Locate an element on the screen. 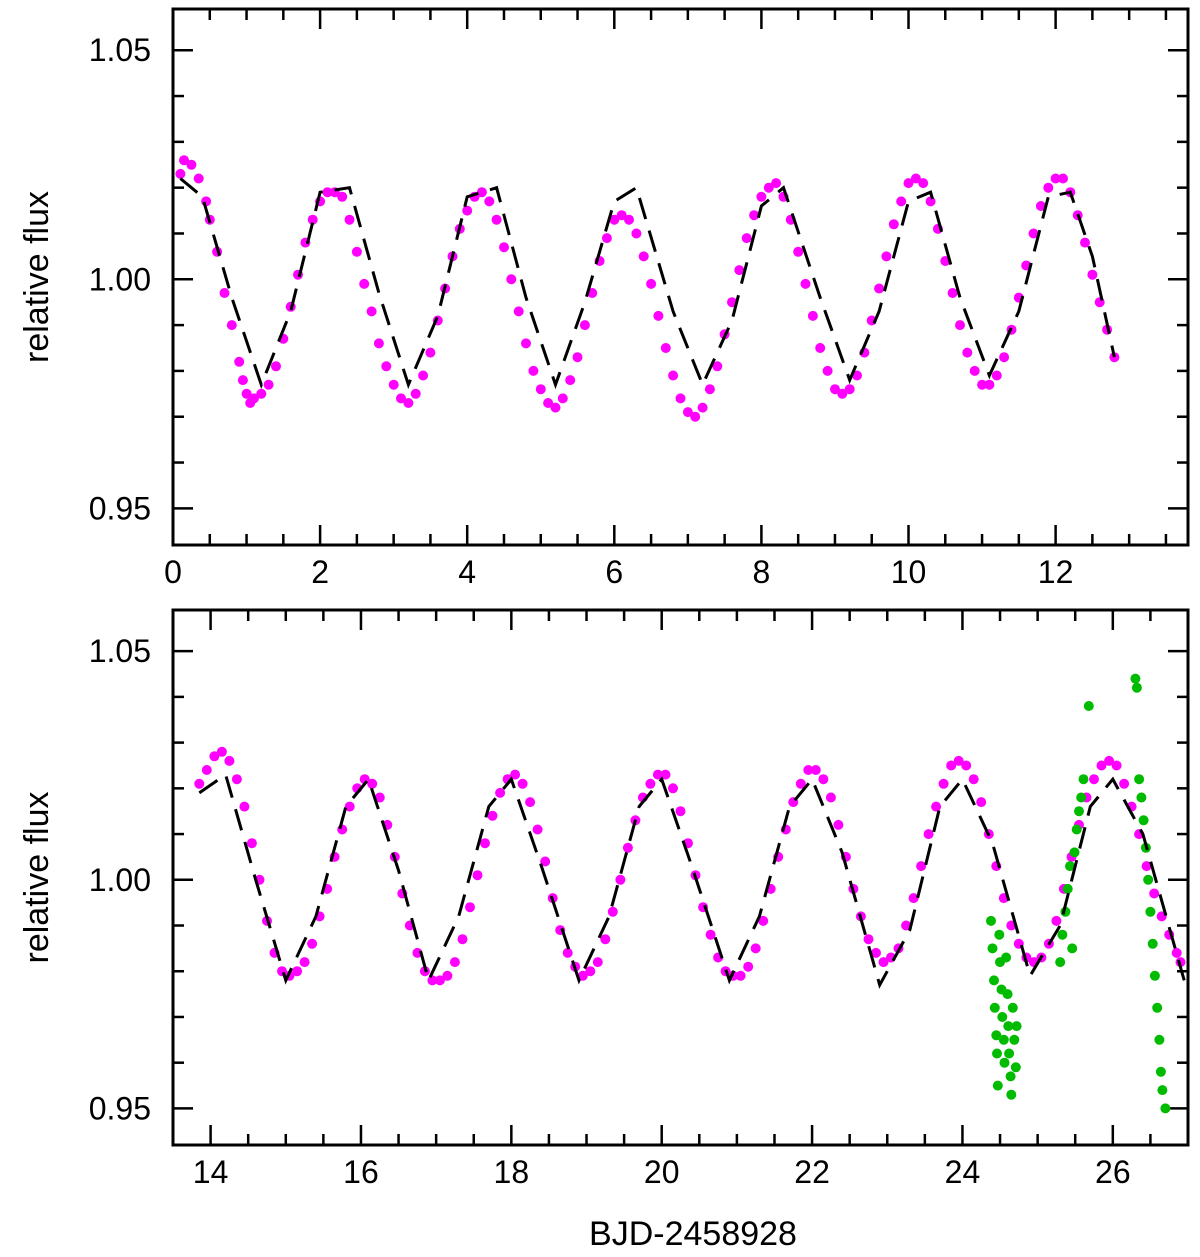  x-axis-label: BJD-2458928 is located at coordinates (693, 1234).